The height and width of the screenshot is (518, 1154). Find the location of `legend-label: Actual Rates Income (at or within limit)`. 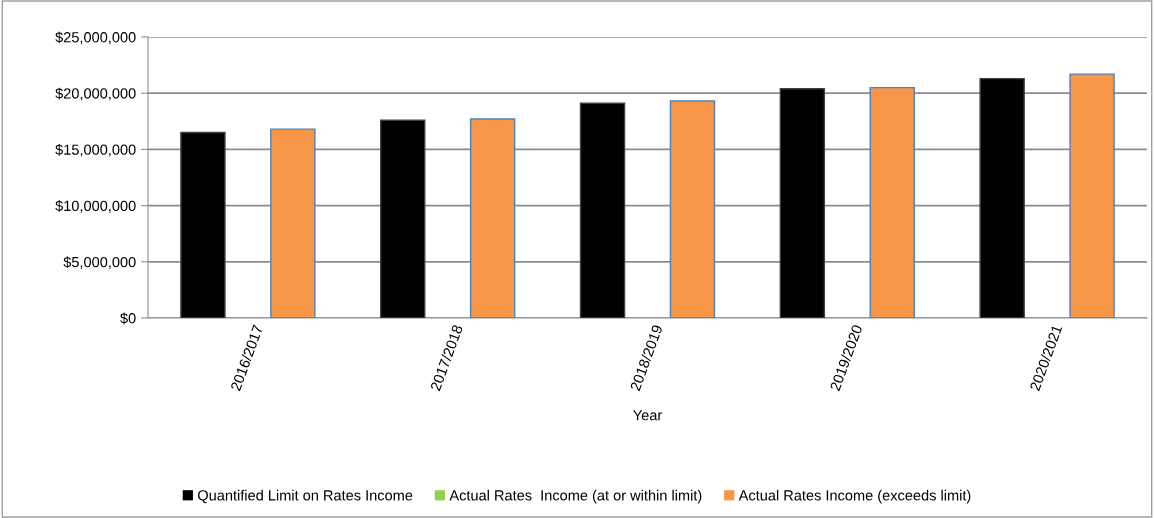

legend-label: Actual Rates Income (at or within limit) is located at coordinates (575, 496).